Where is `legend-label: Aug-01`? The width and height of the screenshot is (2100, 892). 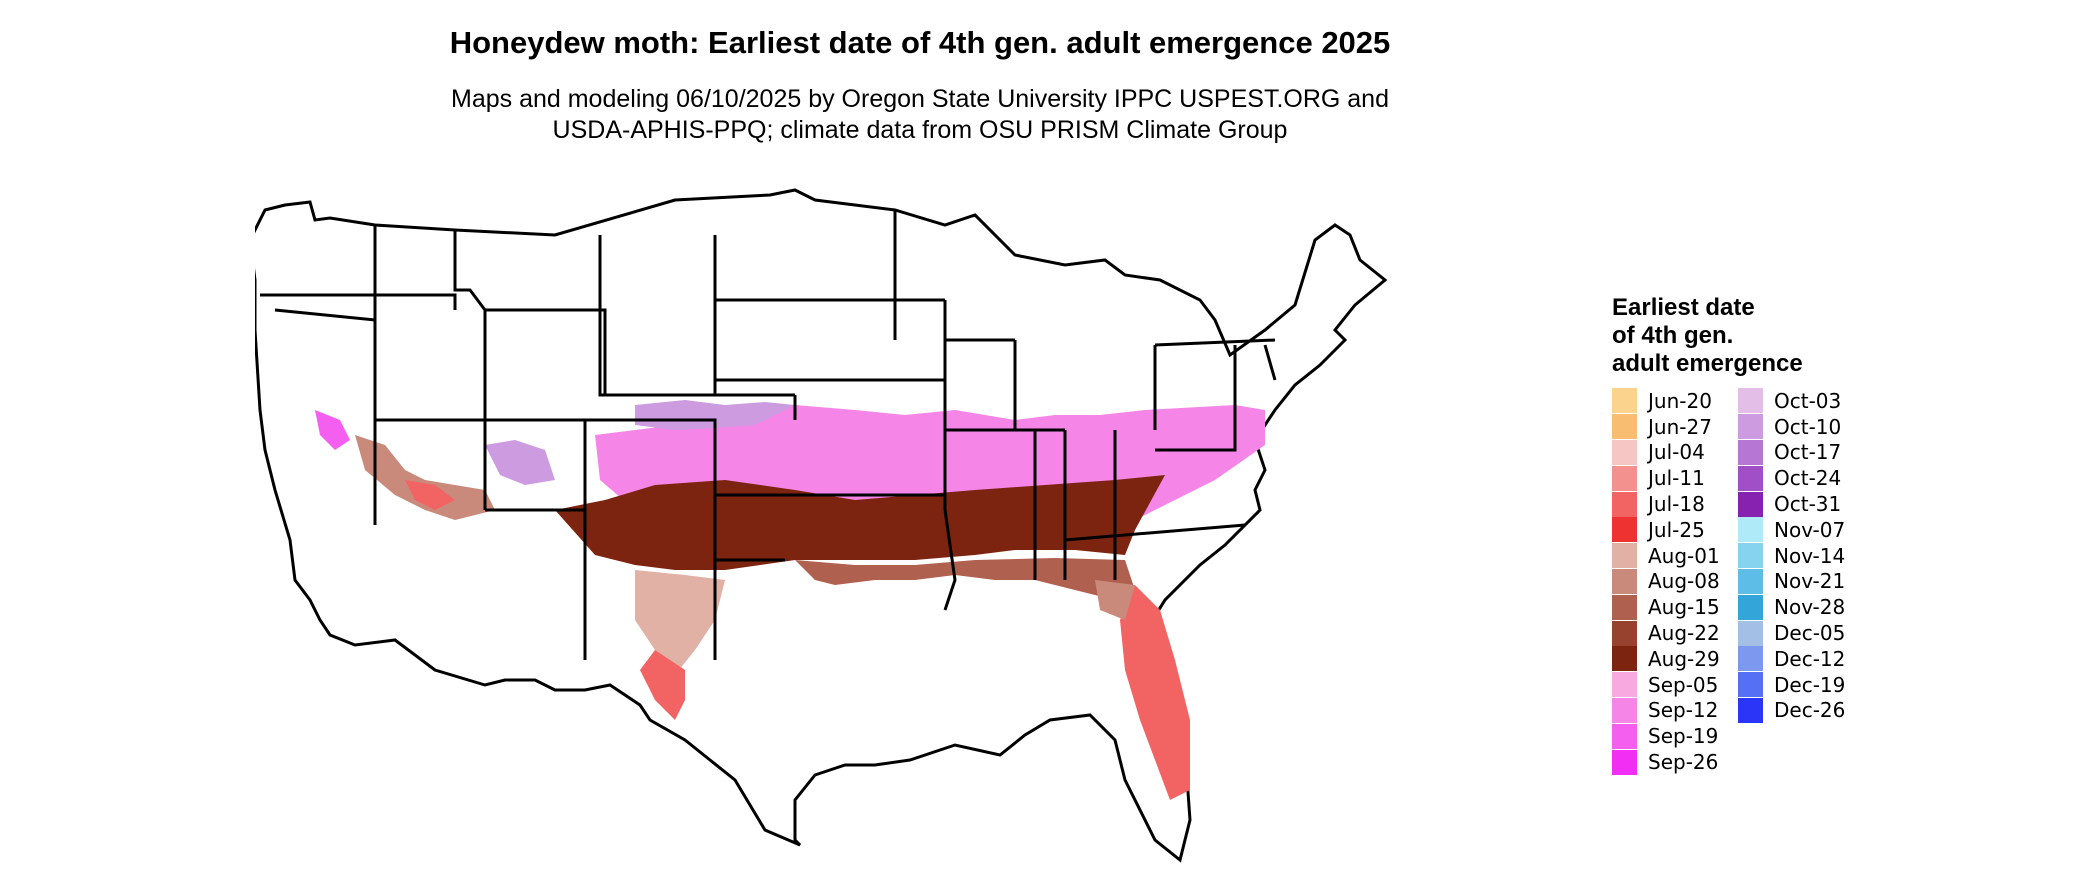 legend-label: Aug-01 is located at coordinates (1684, 555).